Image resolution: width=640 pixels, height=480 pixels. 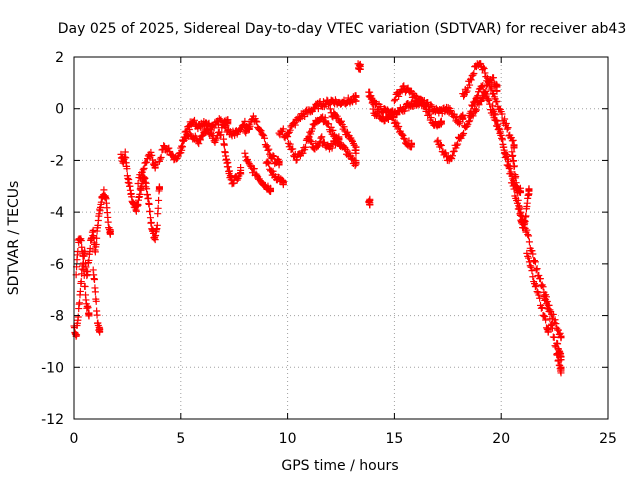 I want to click on x-tick-label: 5, so click(x=180, y=439).